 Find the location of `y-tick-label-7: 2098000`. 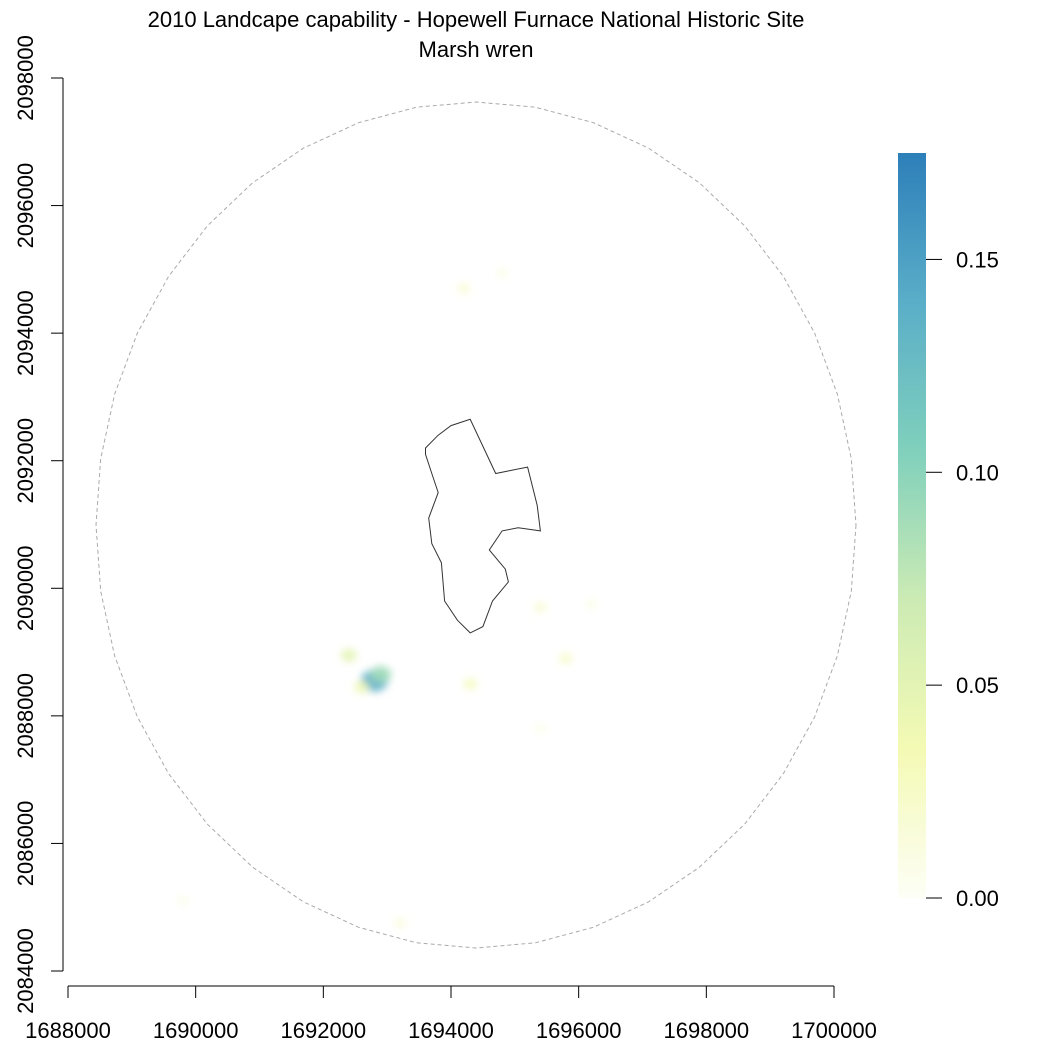

y-tick-label-7: 2098000 is located at coordinates (25, 78).